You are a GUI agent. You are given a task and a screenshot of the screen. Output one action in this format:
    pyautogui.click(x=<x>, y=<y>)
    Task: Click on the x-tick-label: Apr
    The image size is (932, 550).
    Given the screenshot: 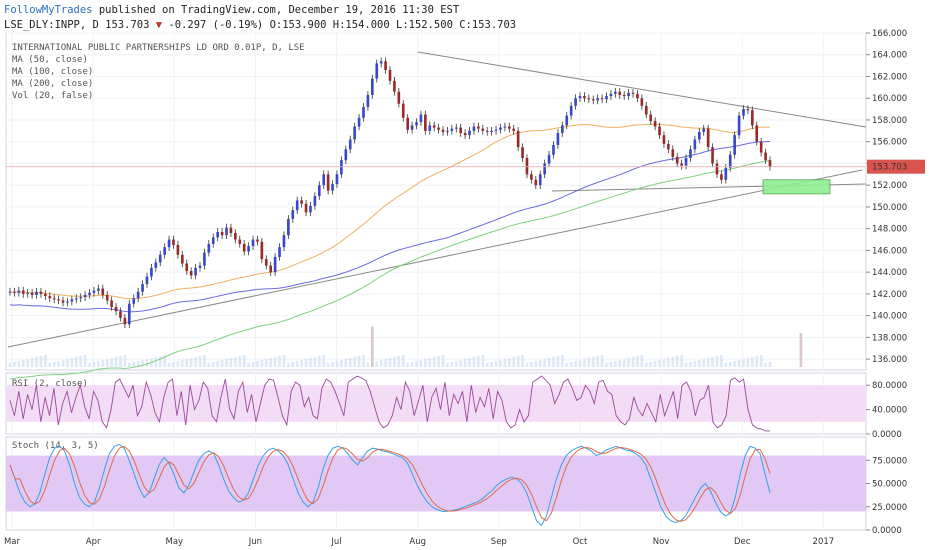 What is the action you would take?
    pyautogui.click(x=93, y=542)
    